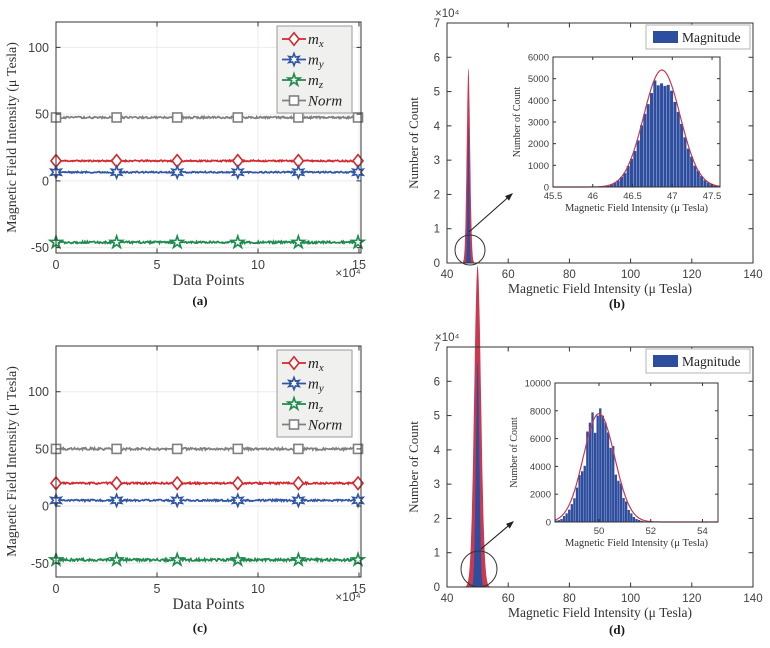 The width and height of the screenshot is (770, 648). Describe the element at coordinates (617, 629) in the screenshot. I see `caption-d: (d)` at that location.